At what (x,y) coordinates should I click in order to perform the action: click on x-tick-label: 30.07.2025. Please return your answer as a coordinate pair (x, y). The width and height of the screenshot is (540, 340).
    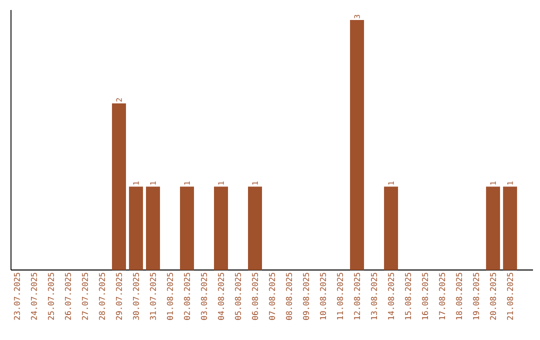
    Looking at the image, I should click on (135, 296).